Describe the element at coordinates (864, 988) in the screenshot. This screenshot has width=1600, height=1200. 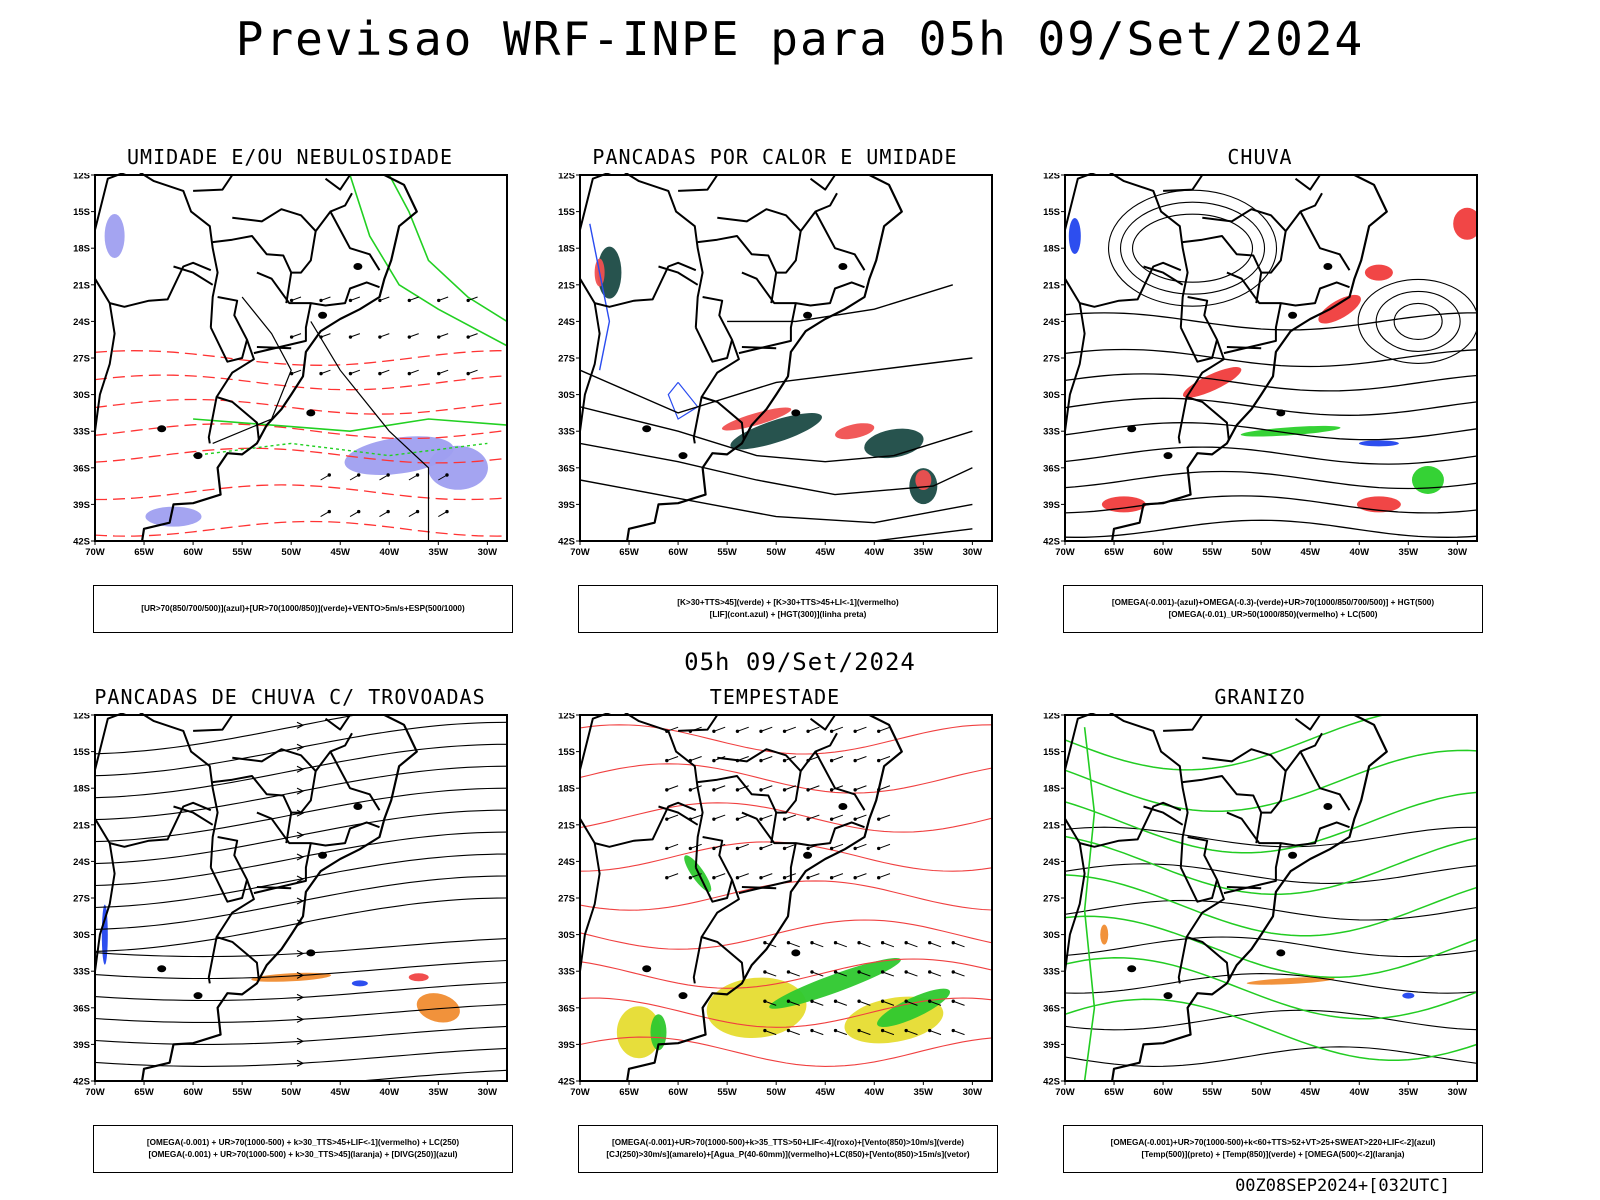
I see `wind-vectors` at that location.